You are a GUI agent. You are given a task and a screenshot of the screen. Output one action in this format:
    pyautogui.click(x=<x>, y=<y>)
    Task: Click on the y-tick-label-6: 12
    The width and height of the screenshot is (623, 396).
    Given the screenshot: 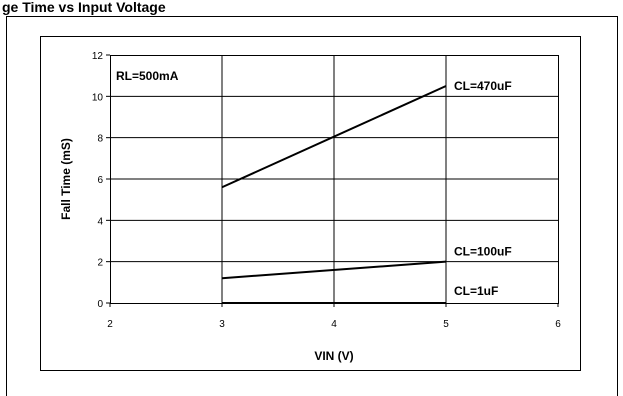 What is the action you would take?
    pyautogui.click(x=98, y=56)
    